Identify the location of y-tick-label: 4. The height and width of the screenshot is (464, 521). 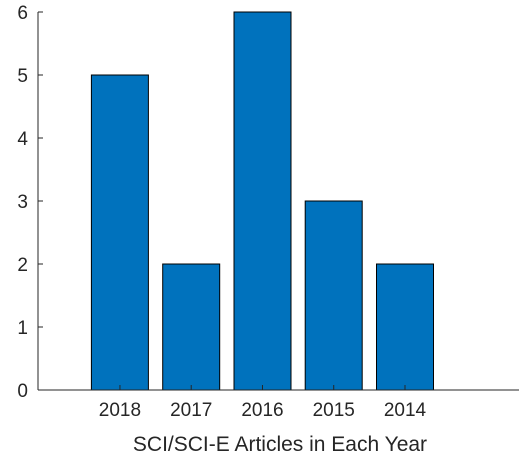
(22, 139).